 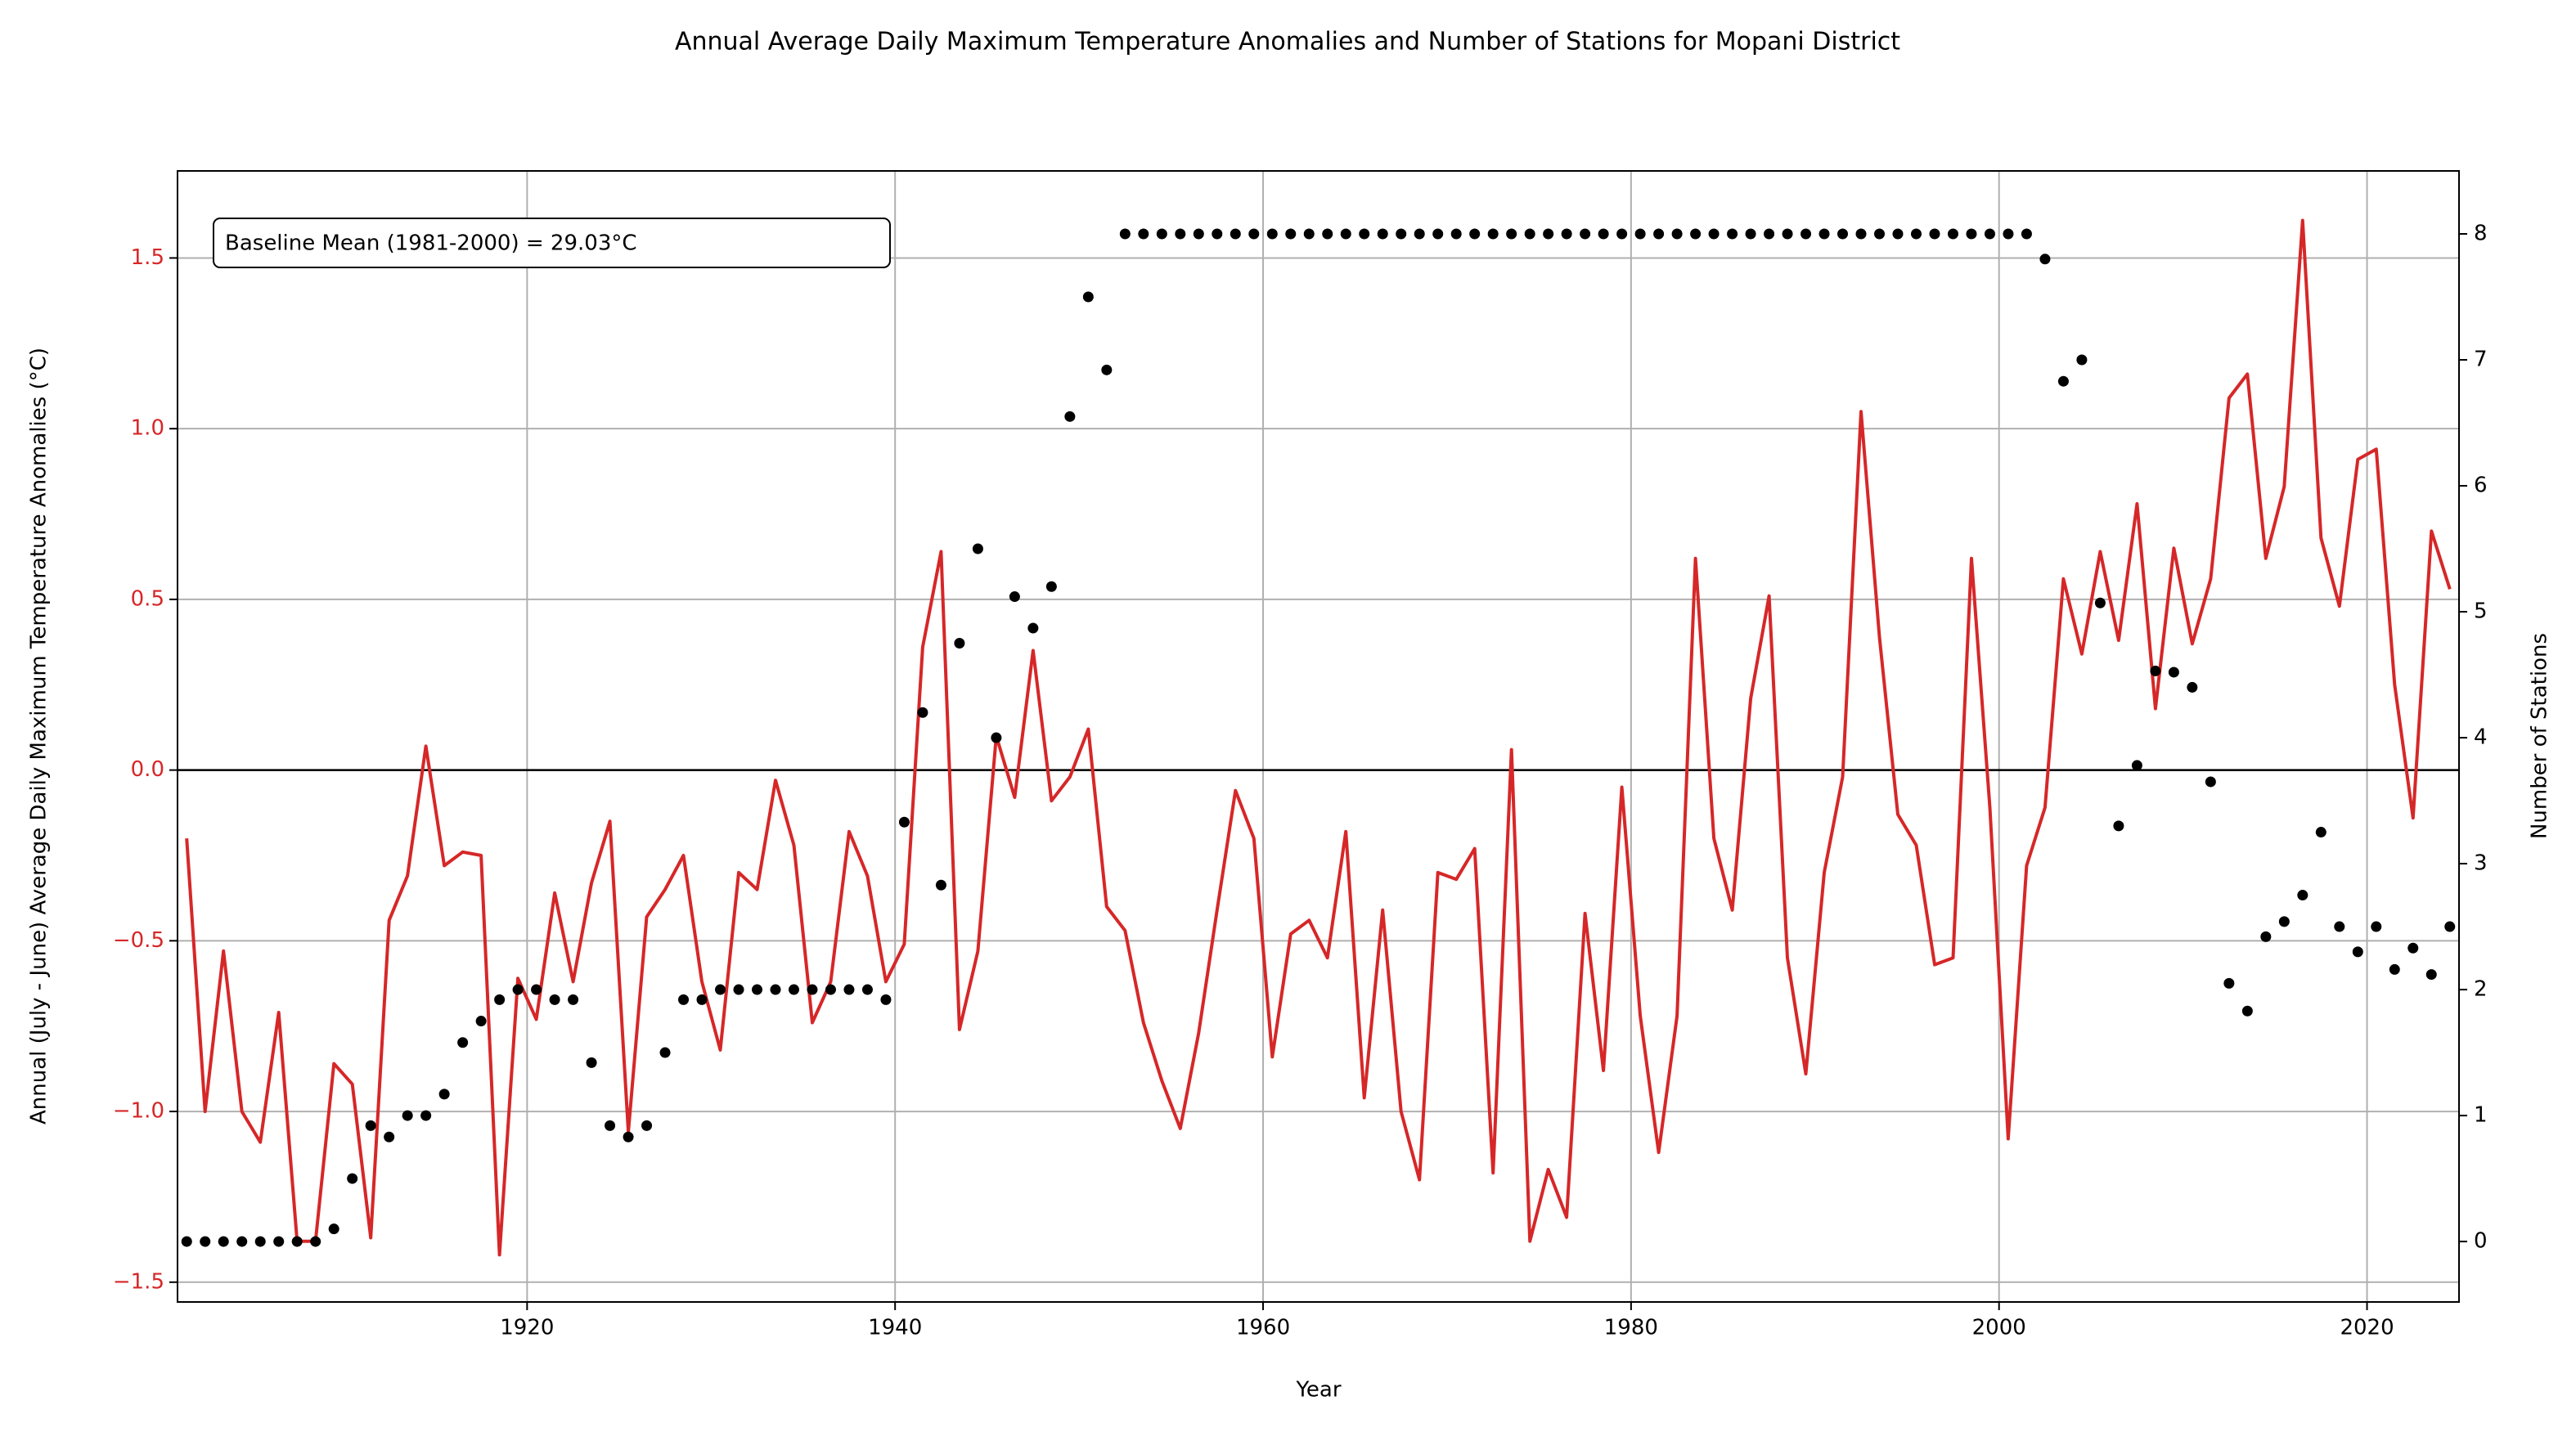 I want to click on y2-tick-label: 8, so click(x=2481, y=234).